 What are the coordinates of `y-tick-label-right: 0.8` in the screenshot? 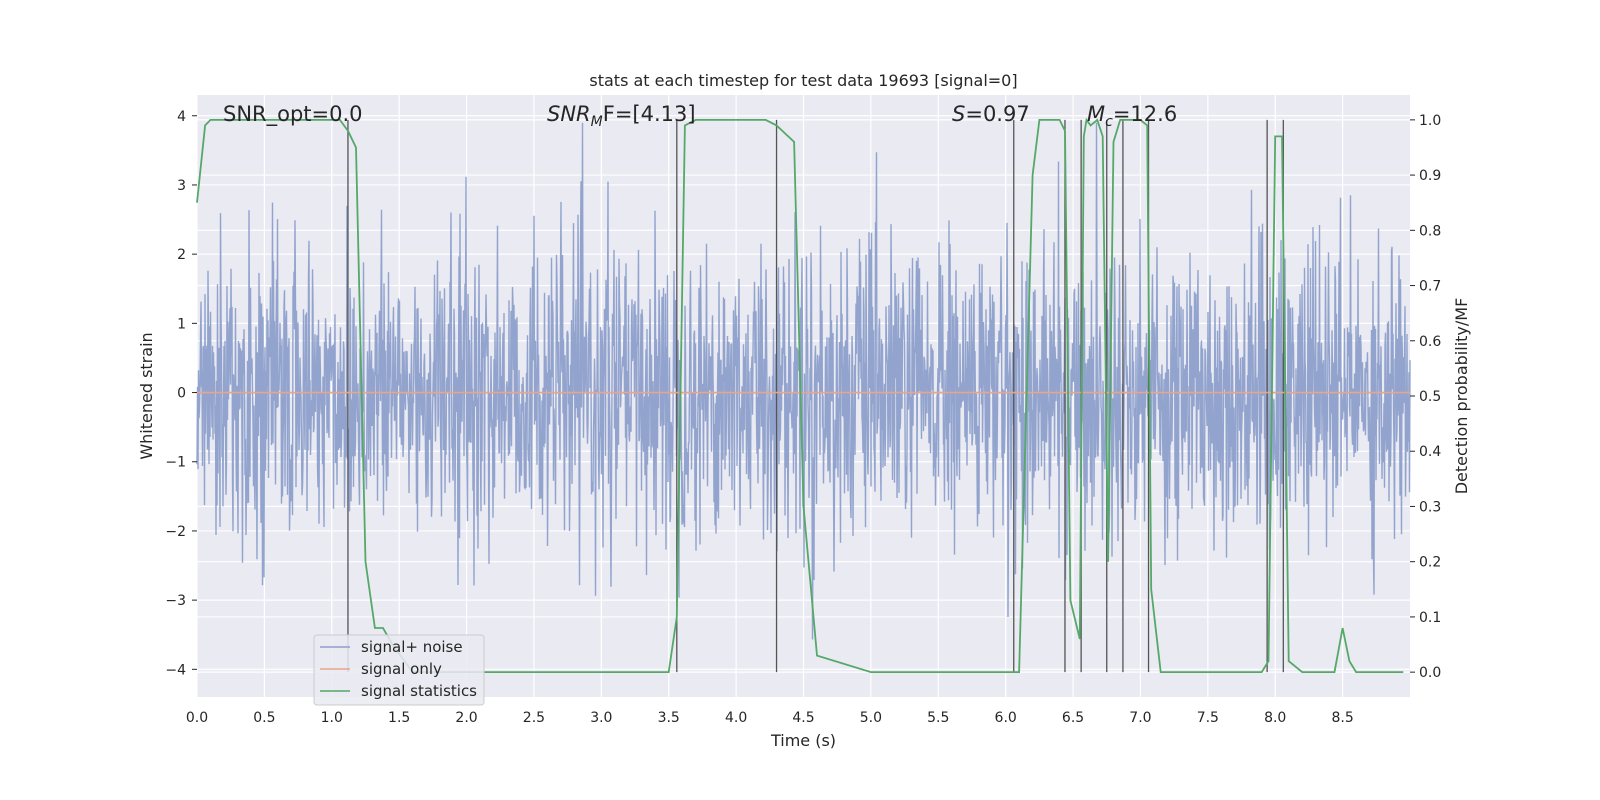 It's located at (1430, 231).